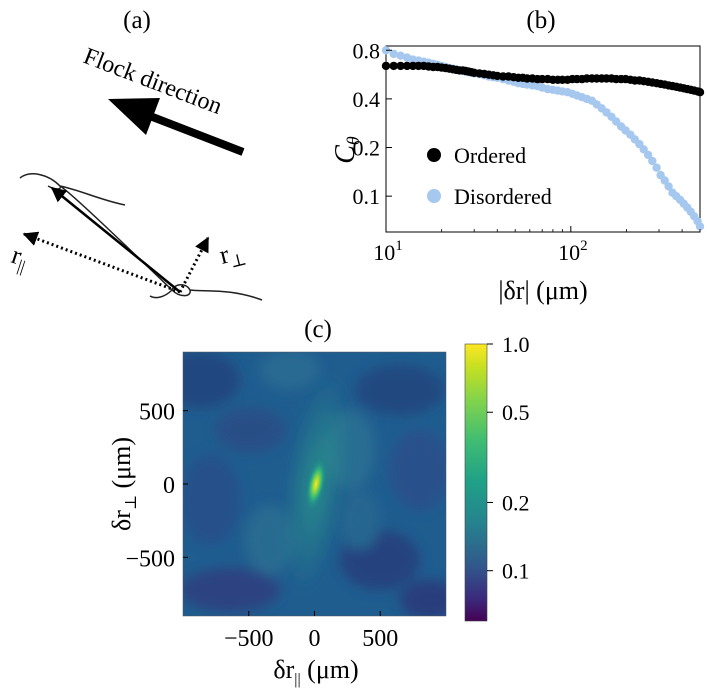  Describe the element at coordinates (542, 290) in the screenshot. I see `plot-b-xlabel: |δr| (μm)` at that location.